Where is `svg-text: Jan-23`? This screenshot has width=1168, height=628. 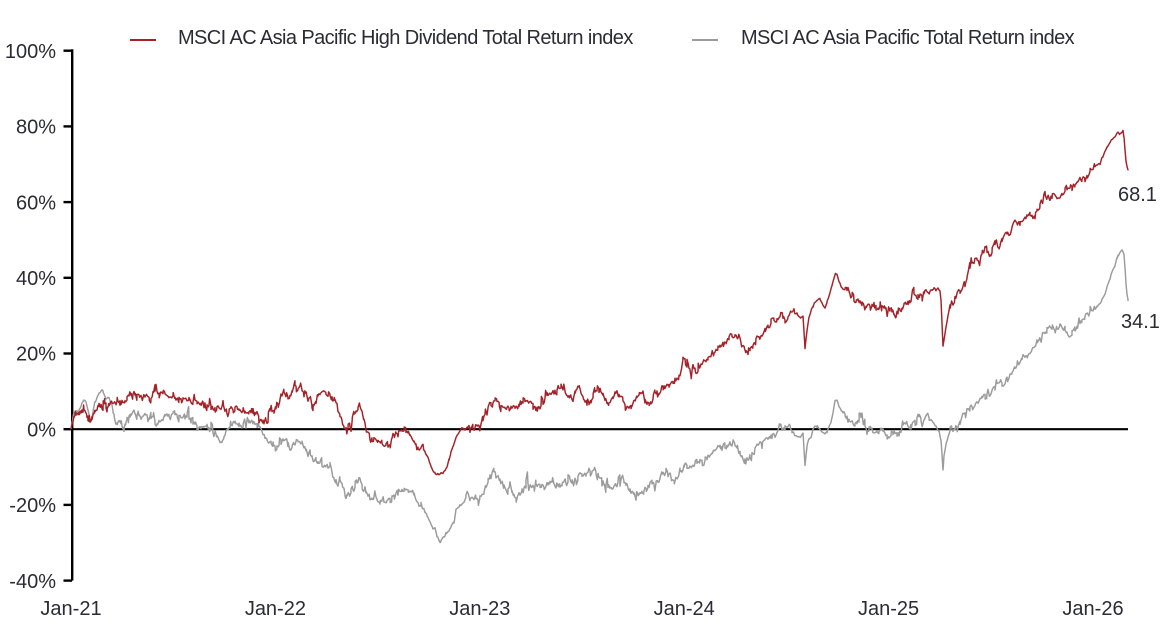 svg-text: Jan-23 is located at coordinates (479, 609).